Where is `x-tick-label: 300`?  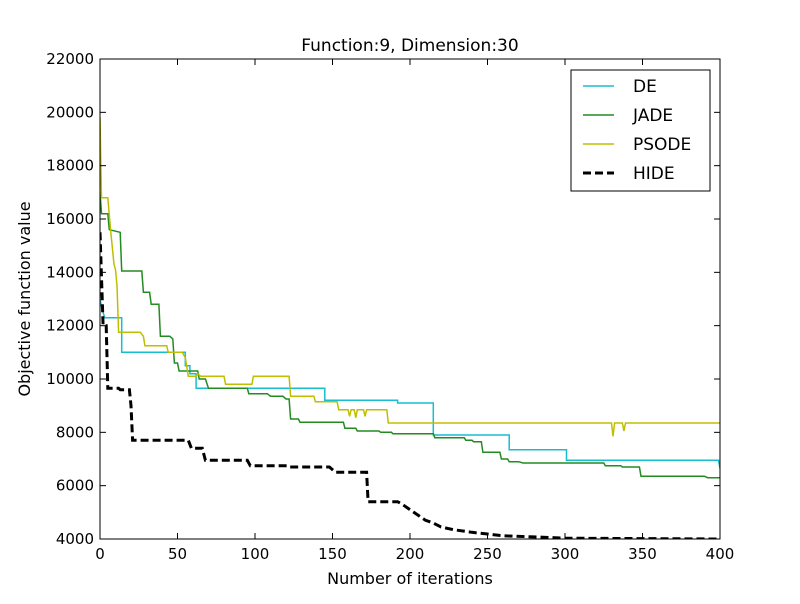 x-tick-label: 300 is located at coordinates (565, 554).